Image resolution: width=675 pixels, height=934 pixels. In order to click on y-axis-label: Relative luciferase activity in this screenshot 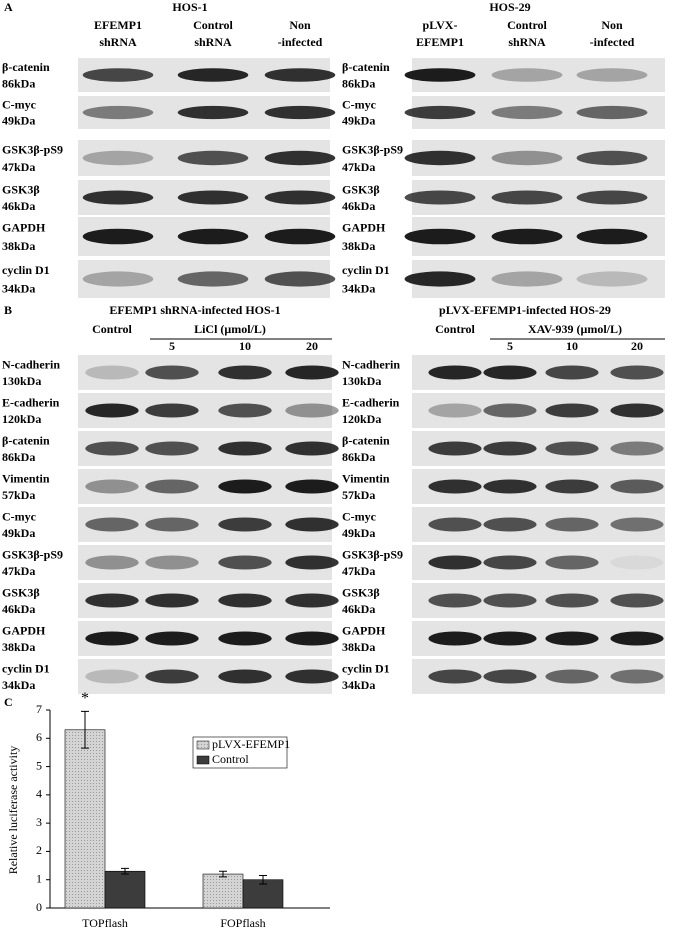, I will do `click(13, 810)`.